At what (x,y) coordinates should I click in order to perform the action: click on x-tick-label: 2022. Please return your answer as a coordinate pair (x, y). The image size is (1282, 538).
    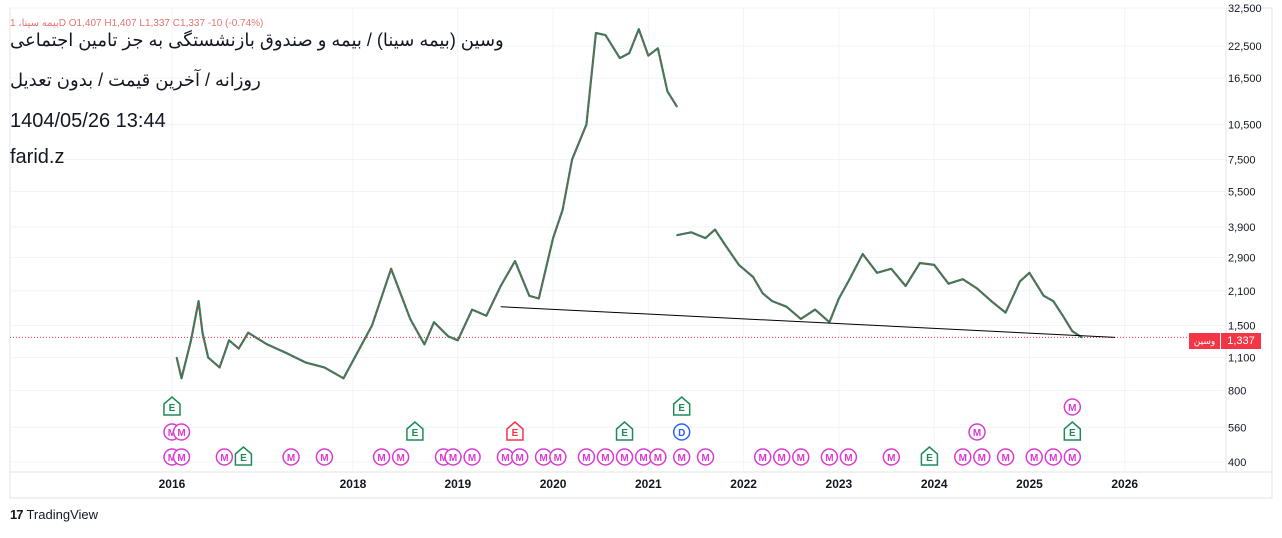
    Looking at the image, I should click on (743, 484).